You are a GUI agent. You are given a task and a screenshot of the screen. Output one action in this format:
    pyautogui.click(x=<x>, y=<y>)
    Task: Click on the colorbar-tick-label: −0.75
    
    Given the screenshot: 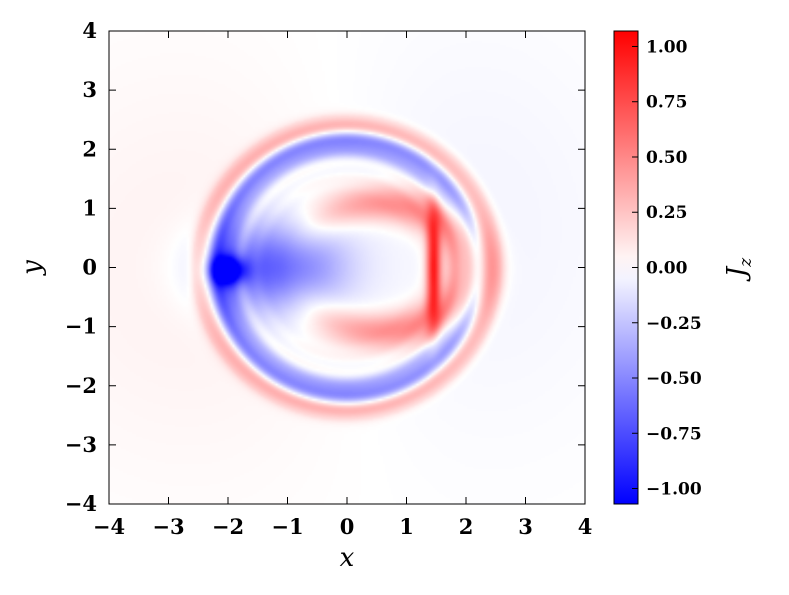 What is the action you would take?
    pyautogui.click(x=674, y=434)
    